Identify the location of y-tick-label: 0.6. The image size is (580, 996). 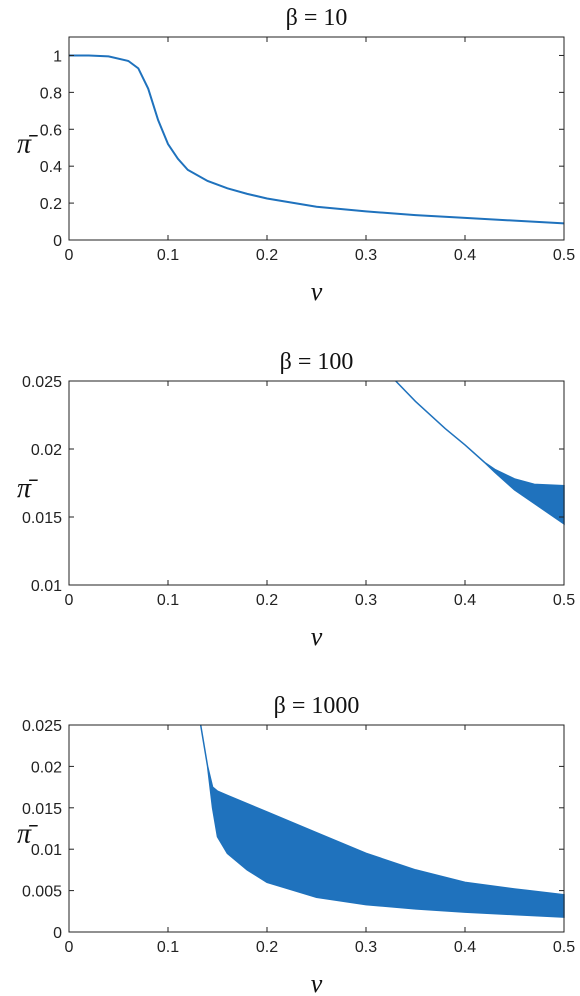
(51, 130).